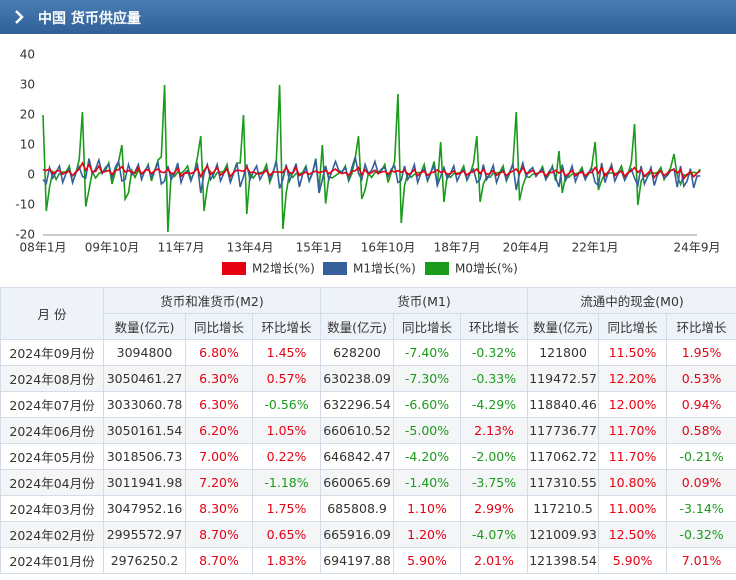 Image resolution: width=736 pixels, height=580 pixels. What do you see at coordinates (357, 326) in the screenshot?
I see `sub-header: 数量(亿元)` at bounding box center [357, 326].